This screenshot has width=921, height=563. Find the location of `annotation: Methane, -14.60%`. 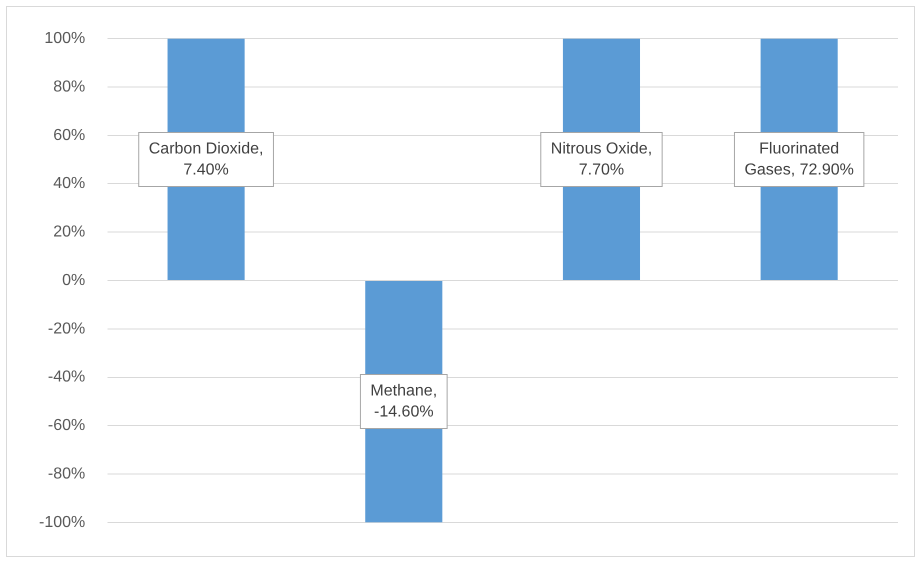

annotation: Methane, -14.60% is located at coordinates (404, 401).